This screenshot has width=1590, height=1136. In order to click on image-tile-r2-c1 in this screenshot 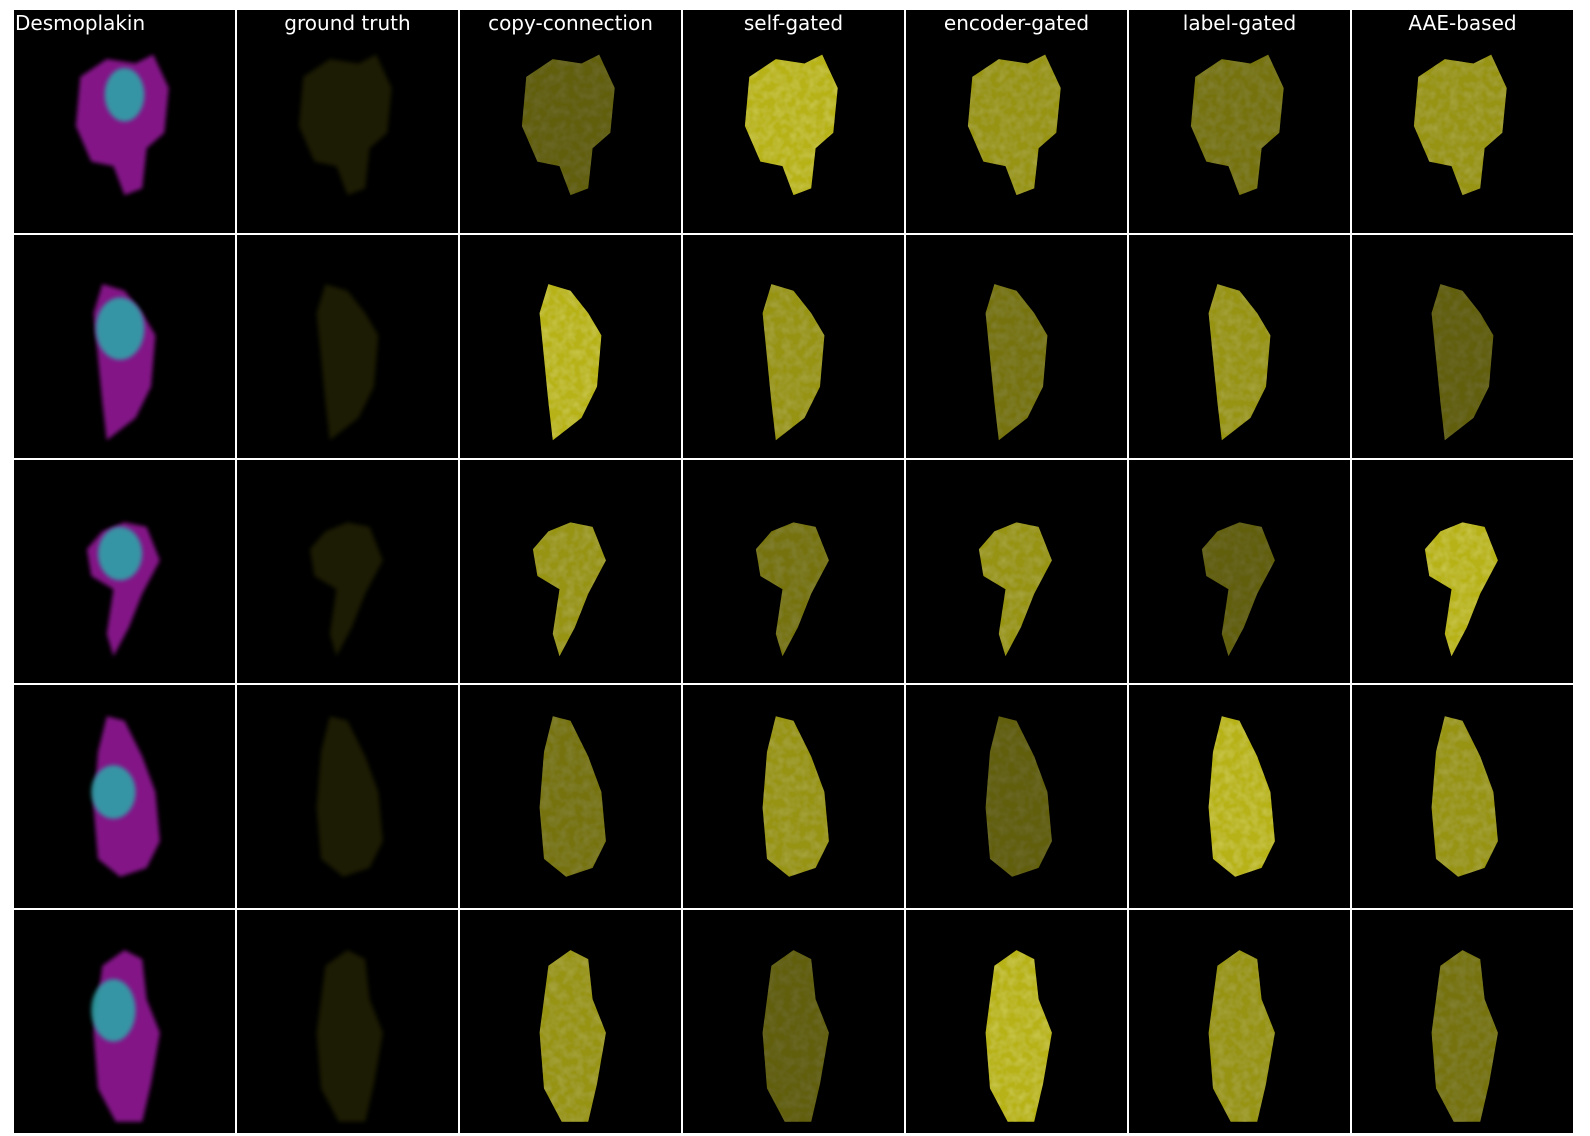, I will do `click(124, 346)`.